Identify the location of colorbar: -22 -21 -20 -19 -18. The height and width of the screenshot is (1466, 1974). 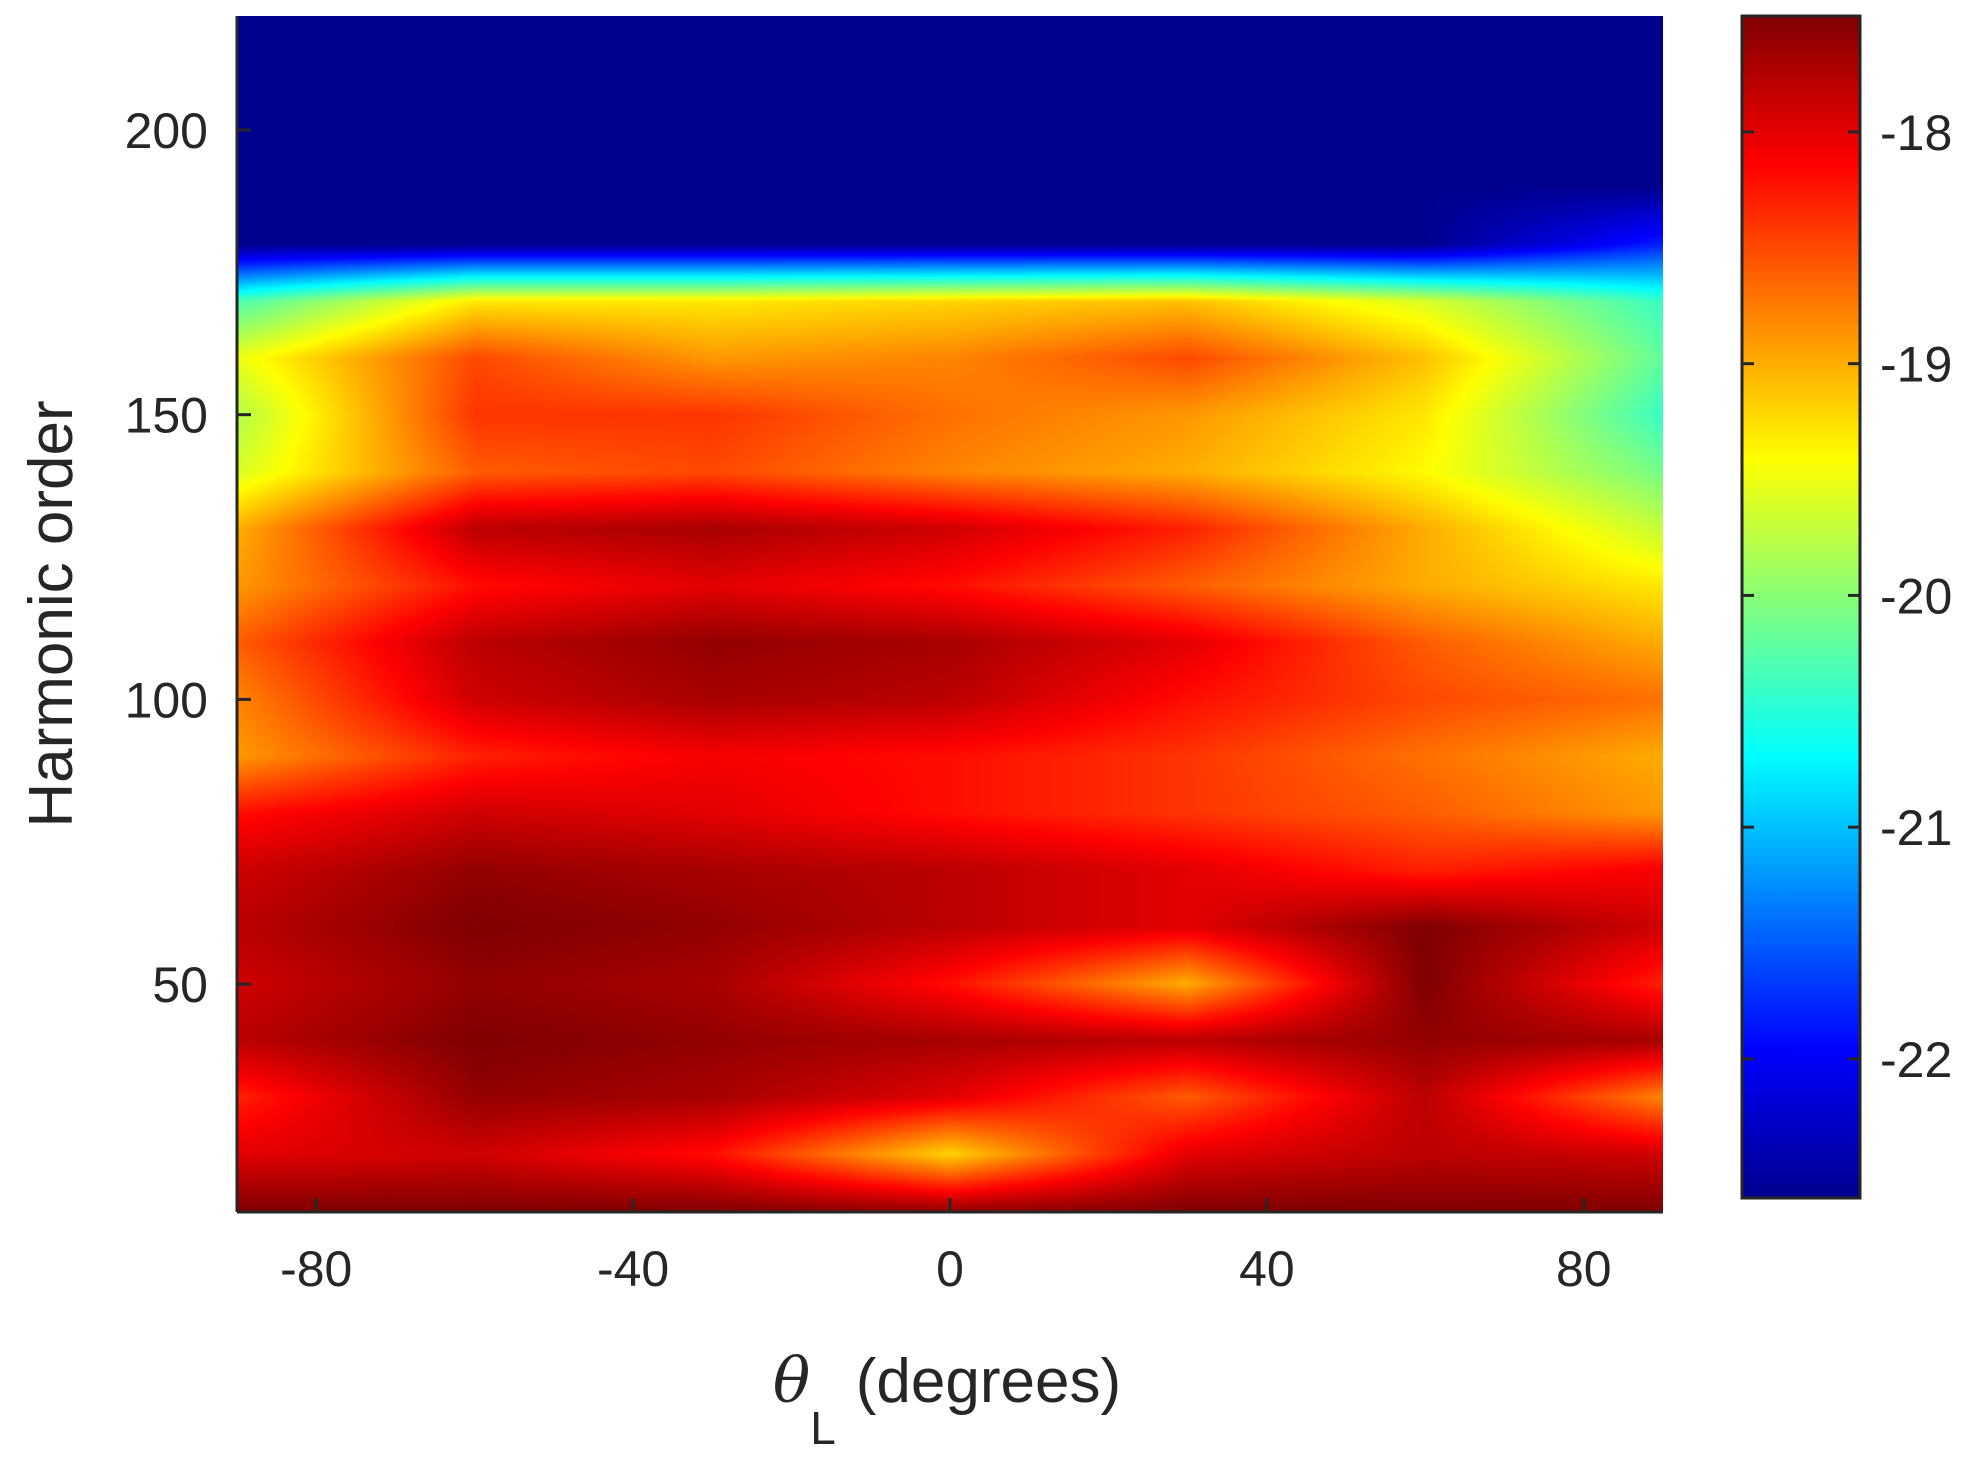
(1846, 607).